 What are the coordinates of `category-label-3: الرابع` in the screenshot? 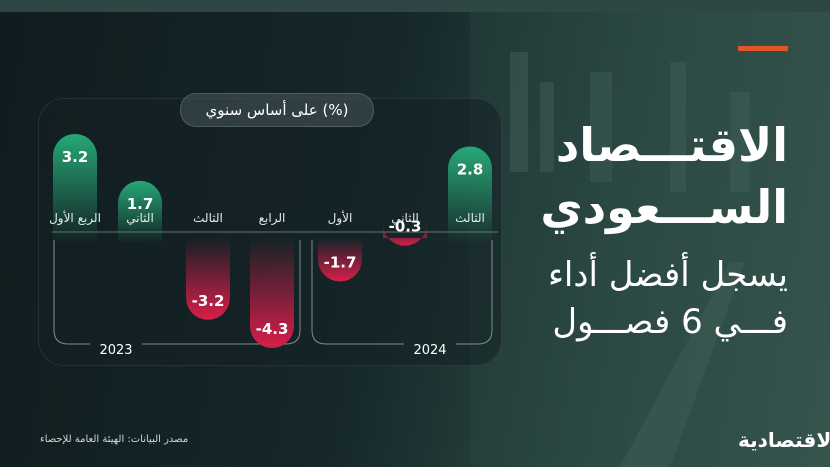 It's located at (272, 218).